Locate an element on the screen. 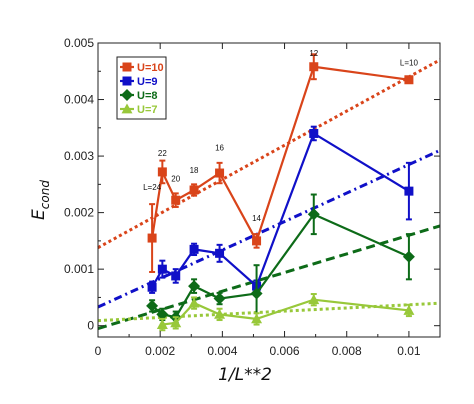  y-tick-label-4: 0.004 is located at coordinates (79, 100).